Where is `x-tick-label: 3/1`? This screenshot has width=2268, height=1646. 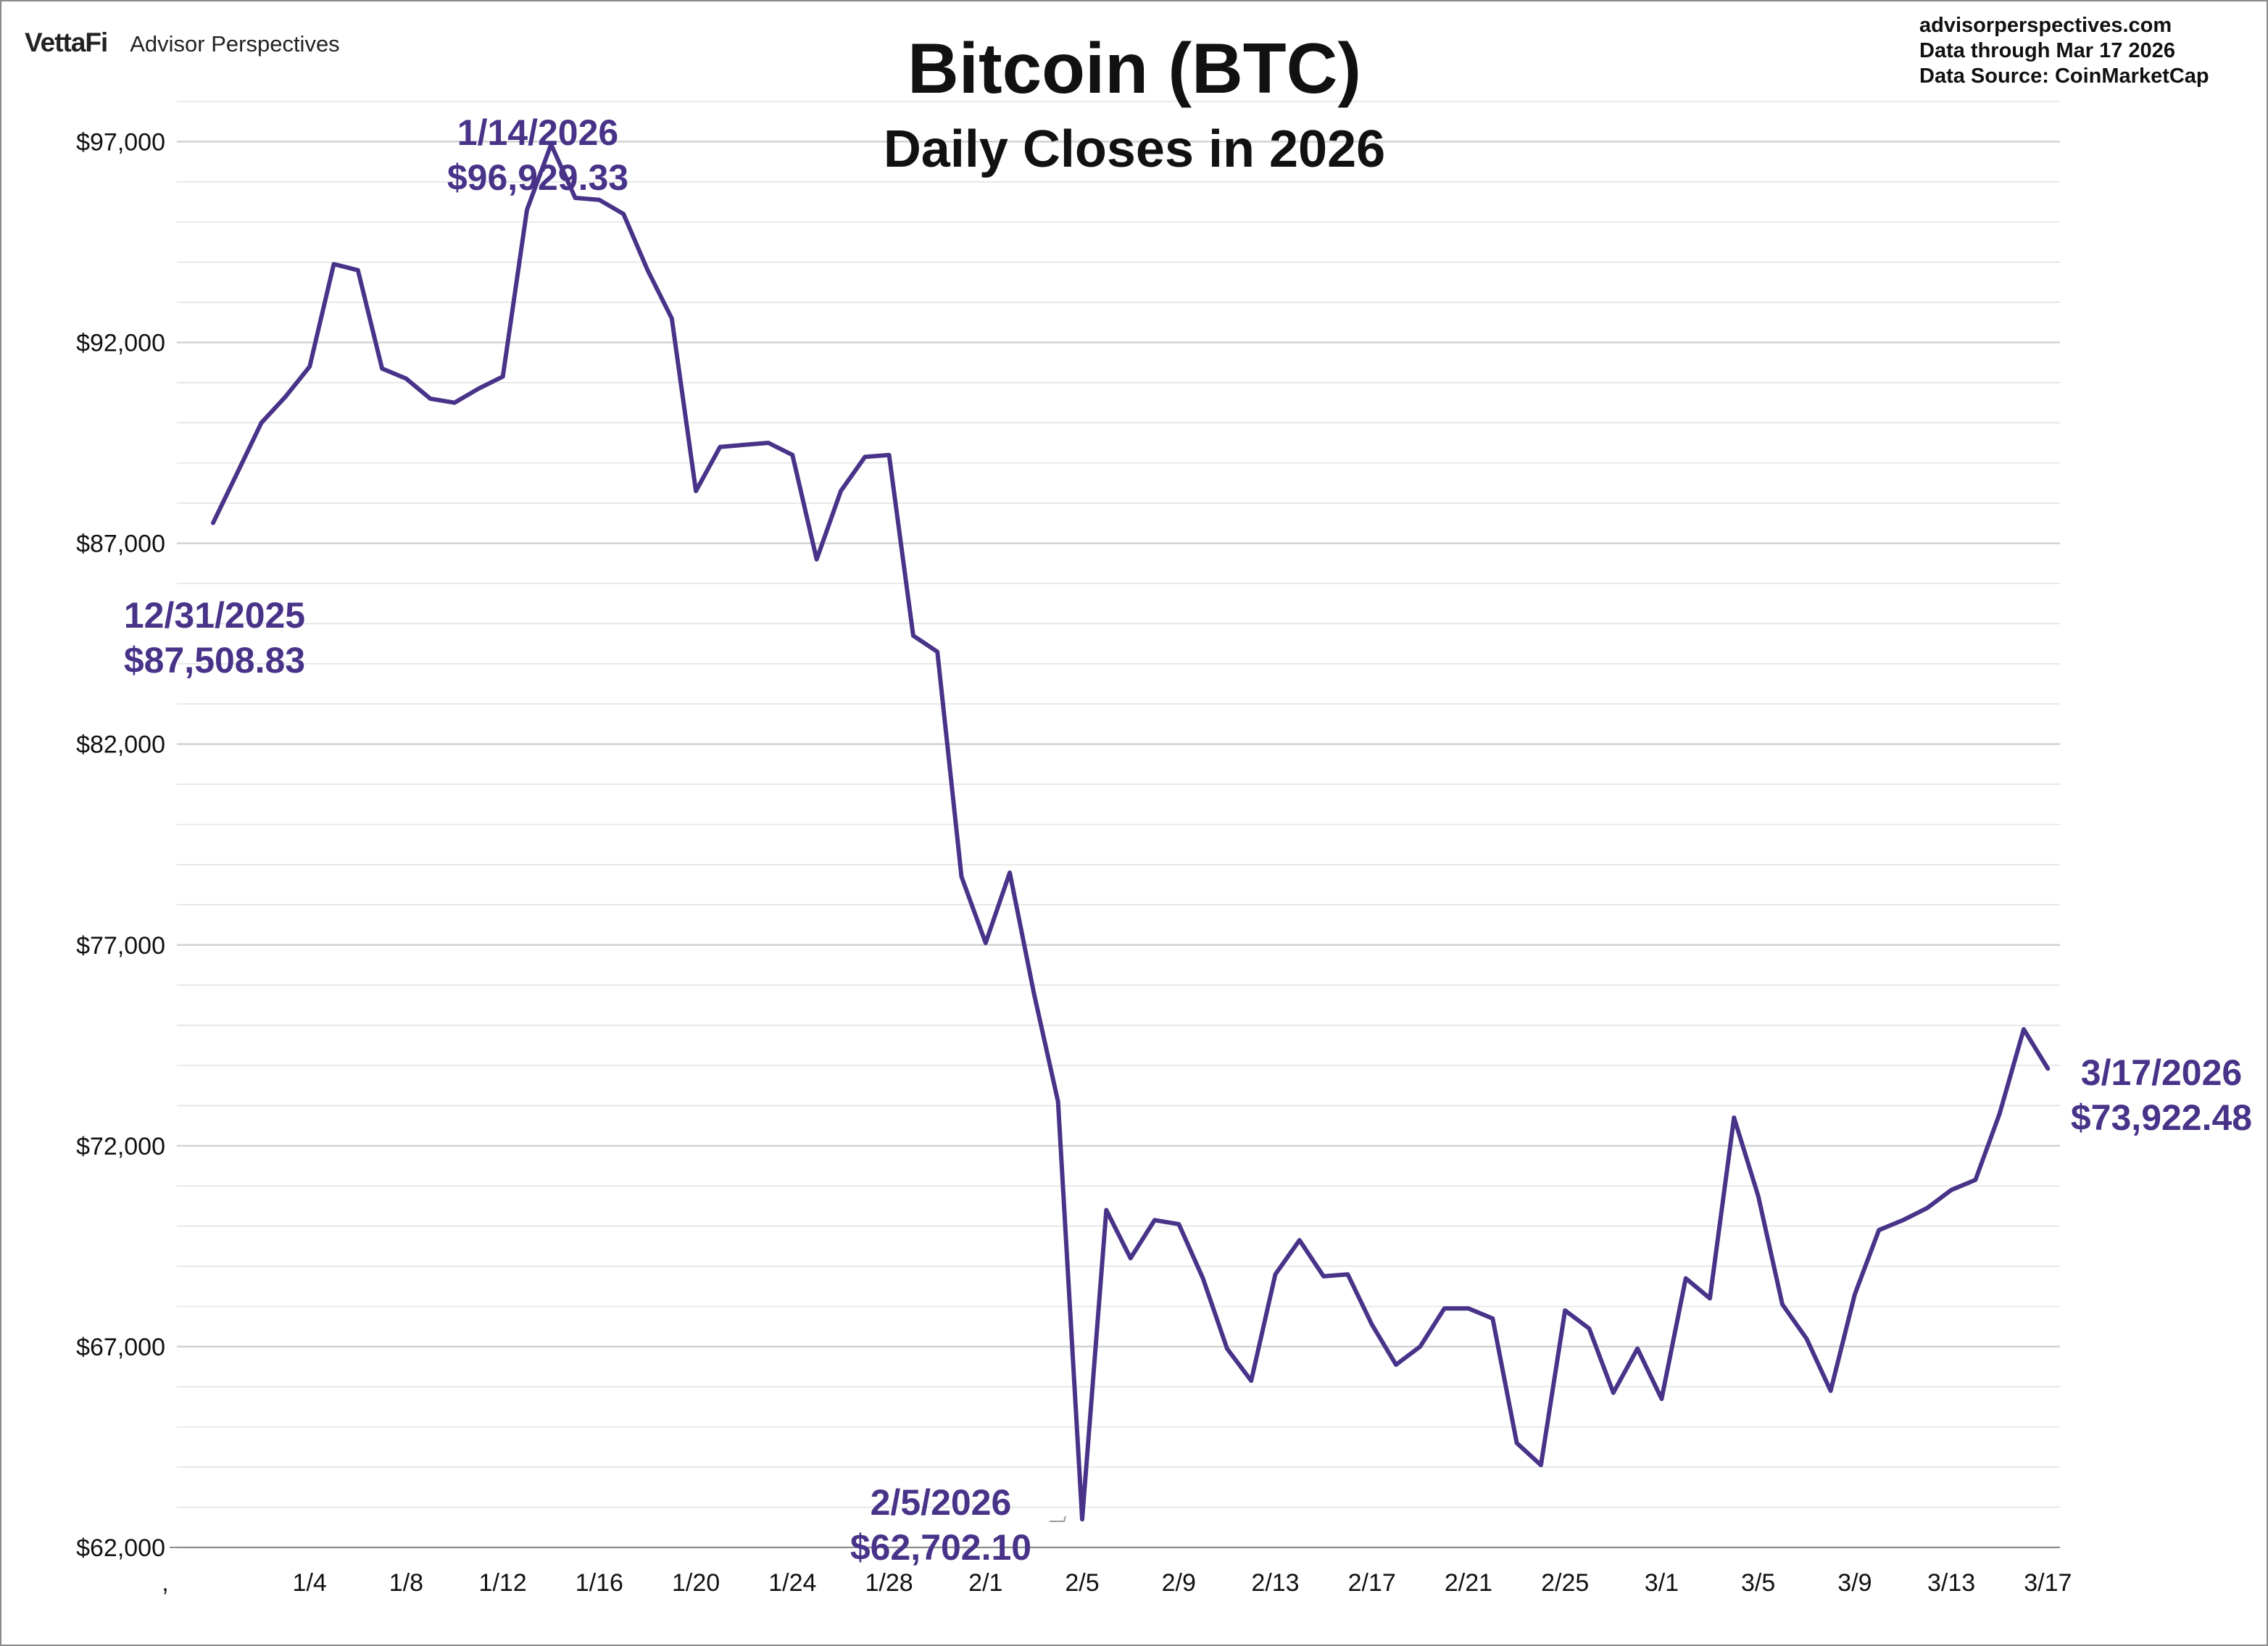
x-tick-label: 3/1 is located at coordinates (1662, 1583).